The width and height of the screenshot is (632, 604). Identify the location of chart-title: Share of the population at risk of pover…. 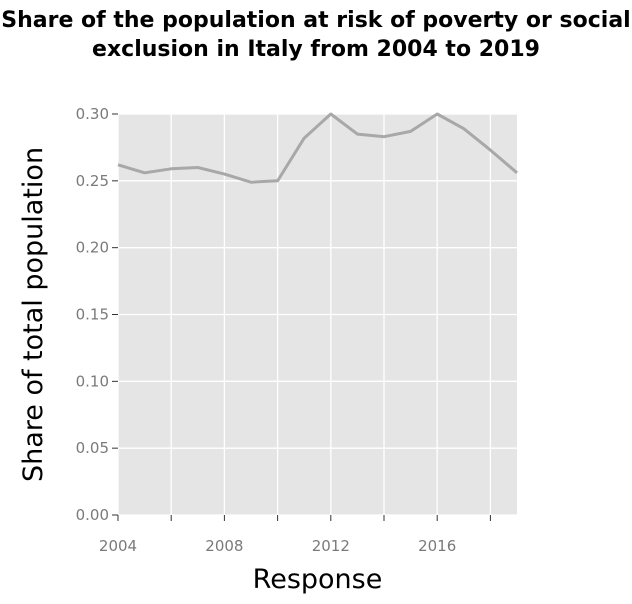
(316, 35).